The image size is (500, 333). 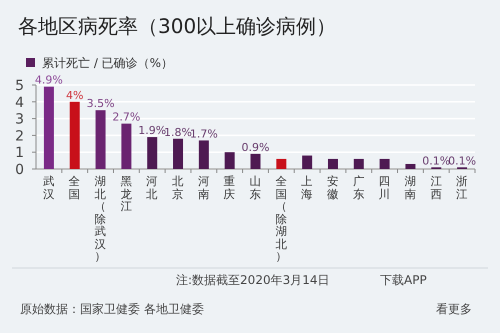 I want to click on y-tick-label: 1, so click(x=19, y=153).